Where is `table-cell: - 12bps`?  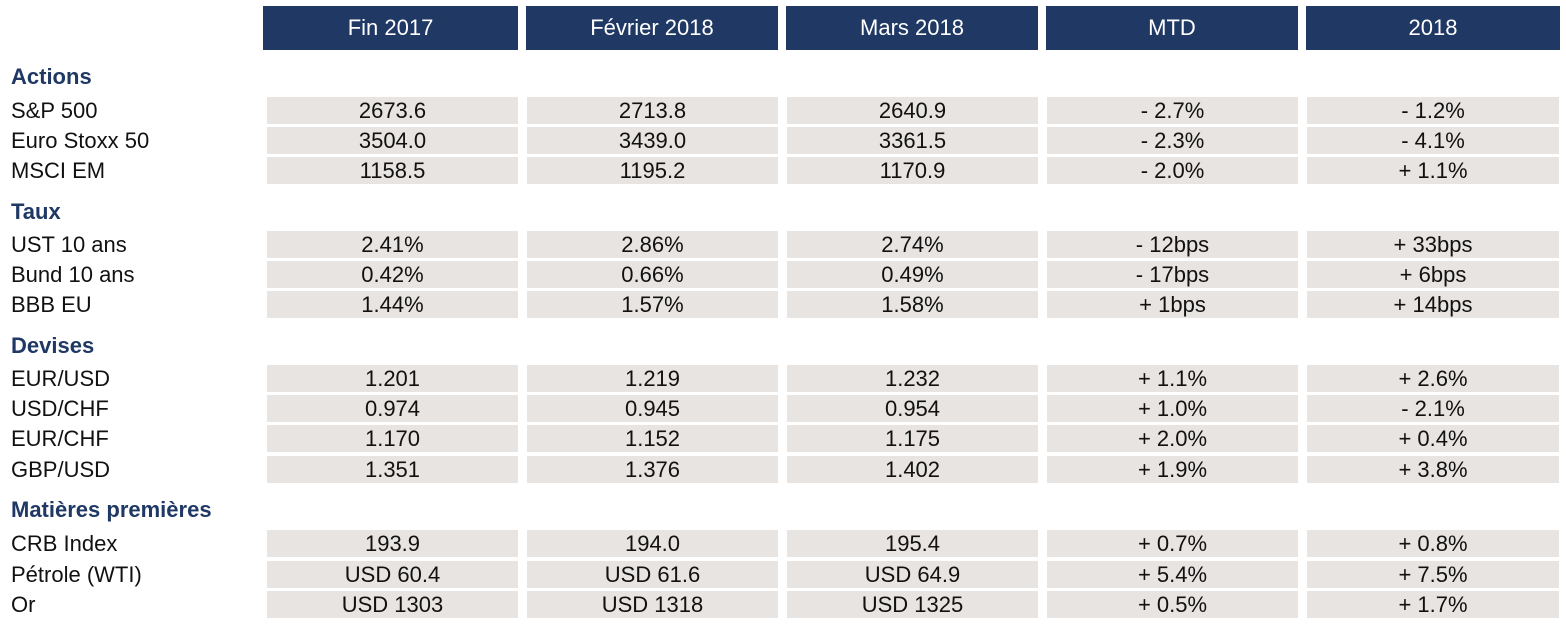 table-cell: - 12bps is located at coordinates (1172, 244).